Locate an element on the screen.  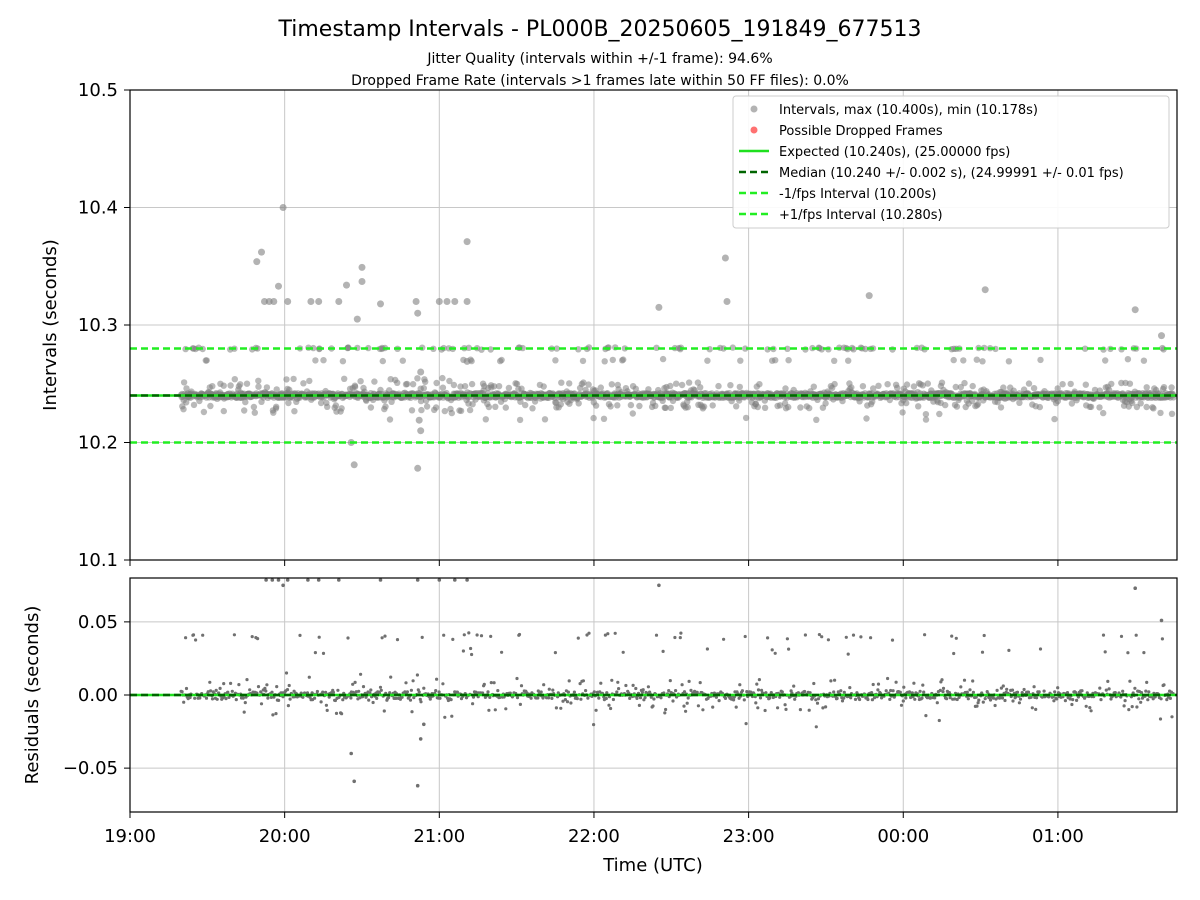
residual-clipped-point is located at coordinates (417, 580).